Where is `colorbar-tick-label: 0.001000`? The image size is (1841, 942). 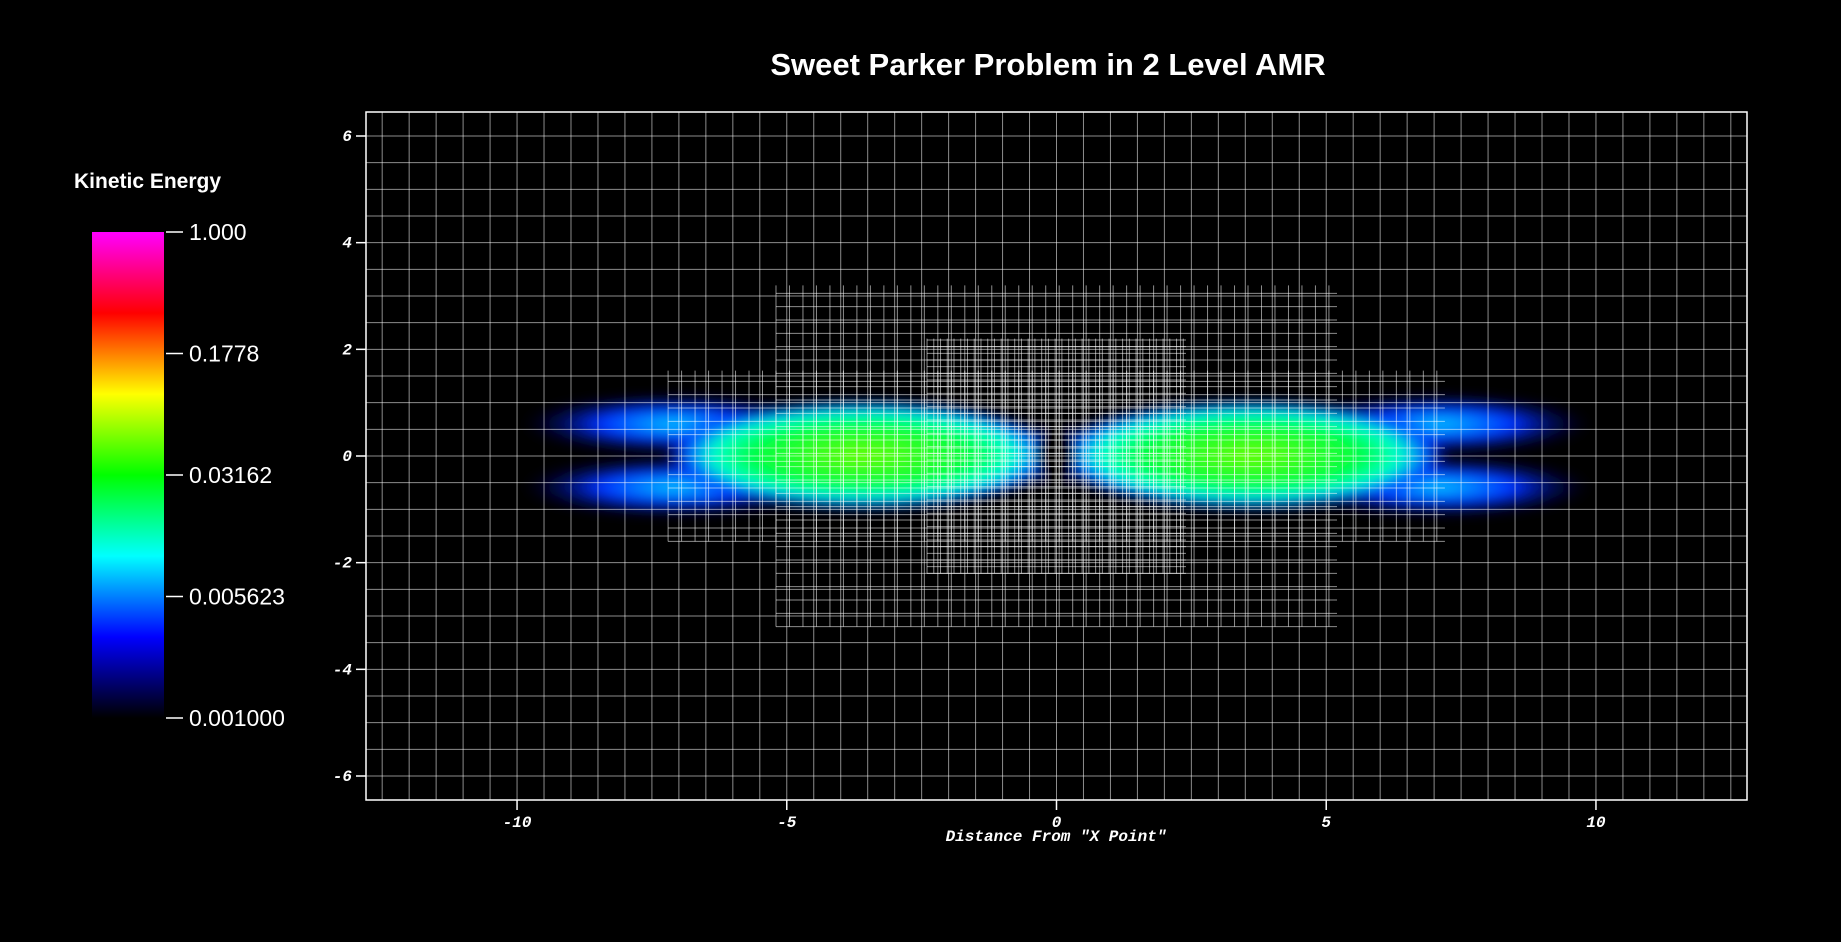 colorbar-tick-label: 0.001000 is located at coordinates (237, 718).